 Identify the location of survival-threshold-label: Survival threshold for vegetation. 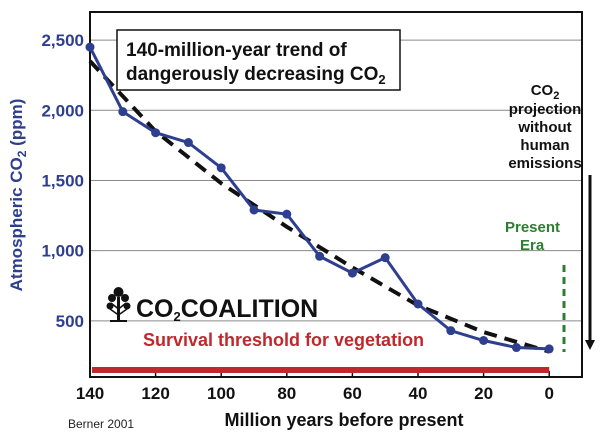
(283, 340).